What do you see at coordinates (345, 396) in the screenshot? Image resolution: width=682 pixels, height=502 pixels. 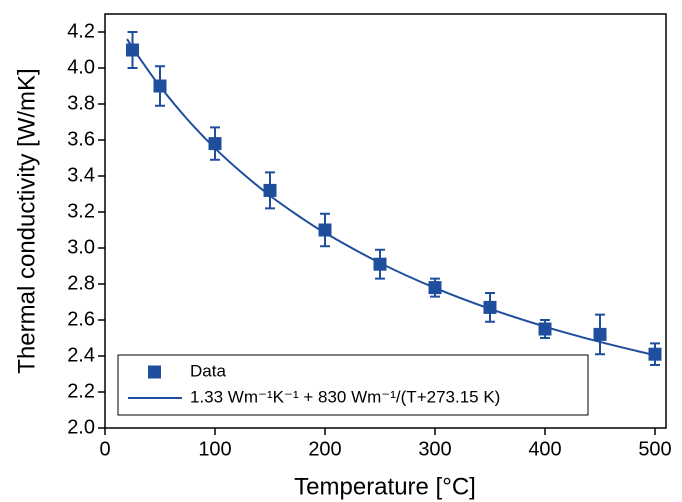 I see `legend-label: 1.33 Wm⁻¹K⁻¹ + 830 Wm⁻¹/(T+273.15 K)` at bounding box center [345, 396].